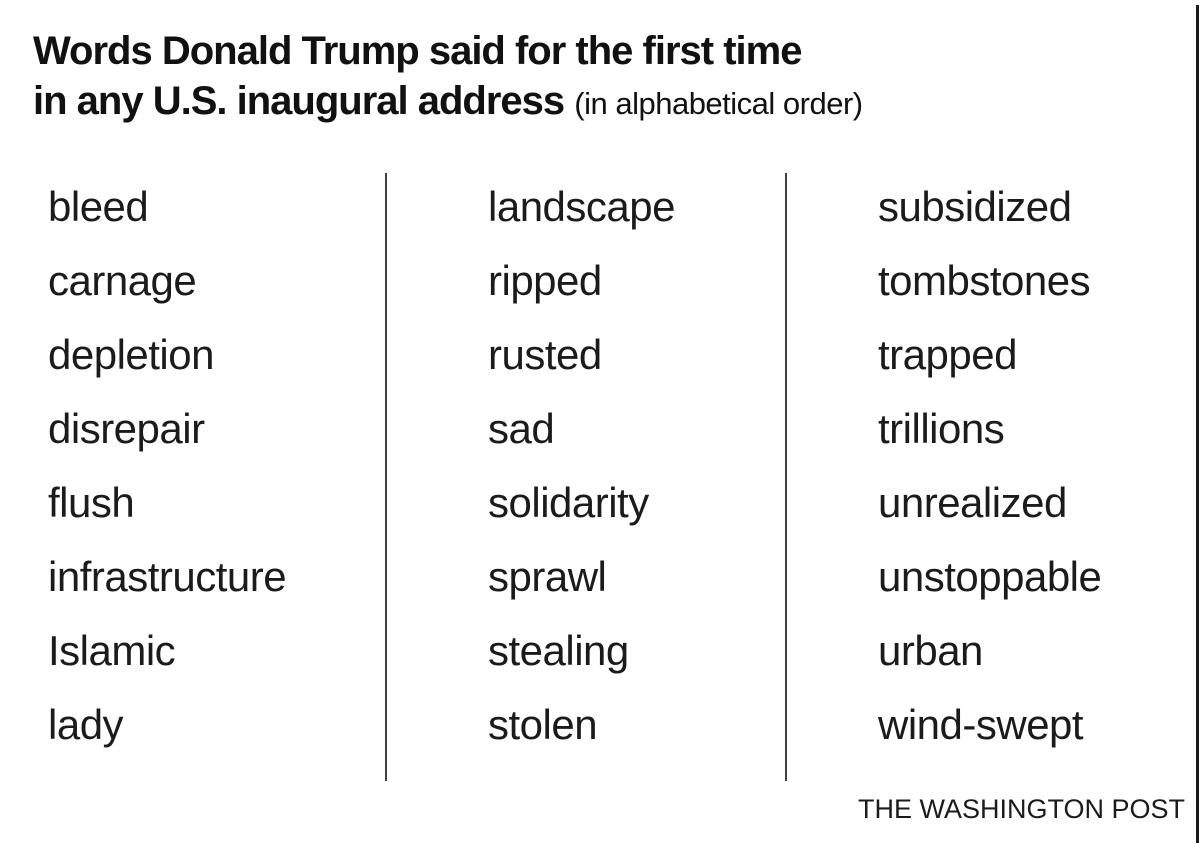 The image size is (1200, 843). What do you see at coordinates (86, 724) in the screenshot?
I see `word-item: lady` at bounding box center [86, 724].